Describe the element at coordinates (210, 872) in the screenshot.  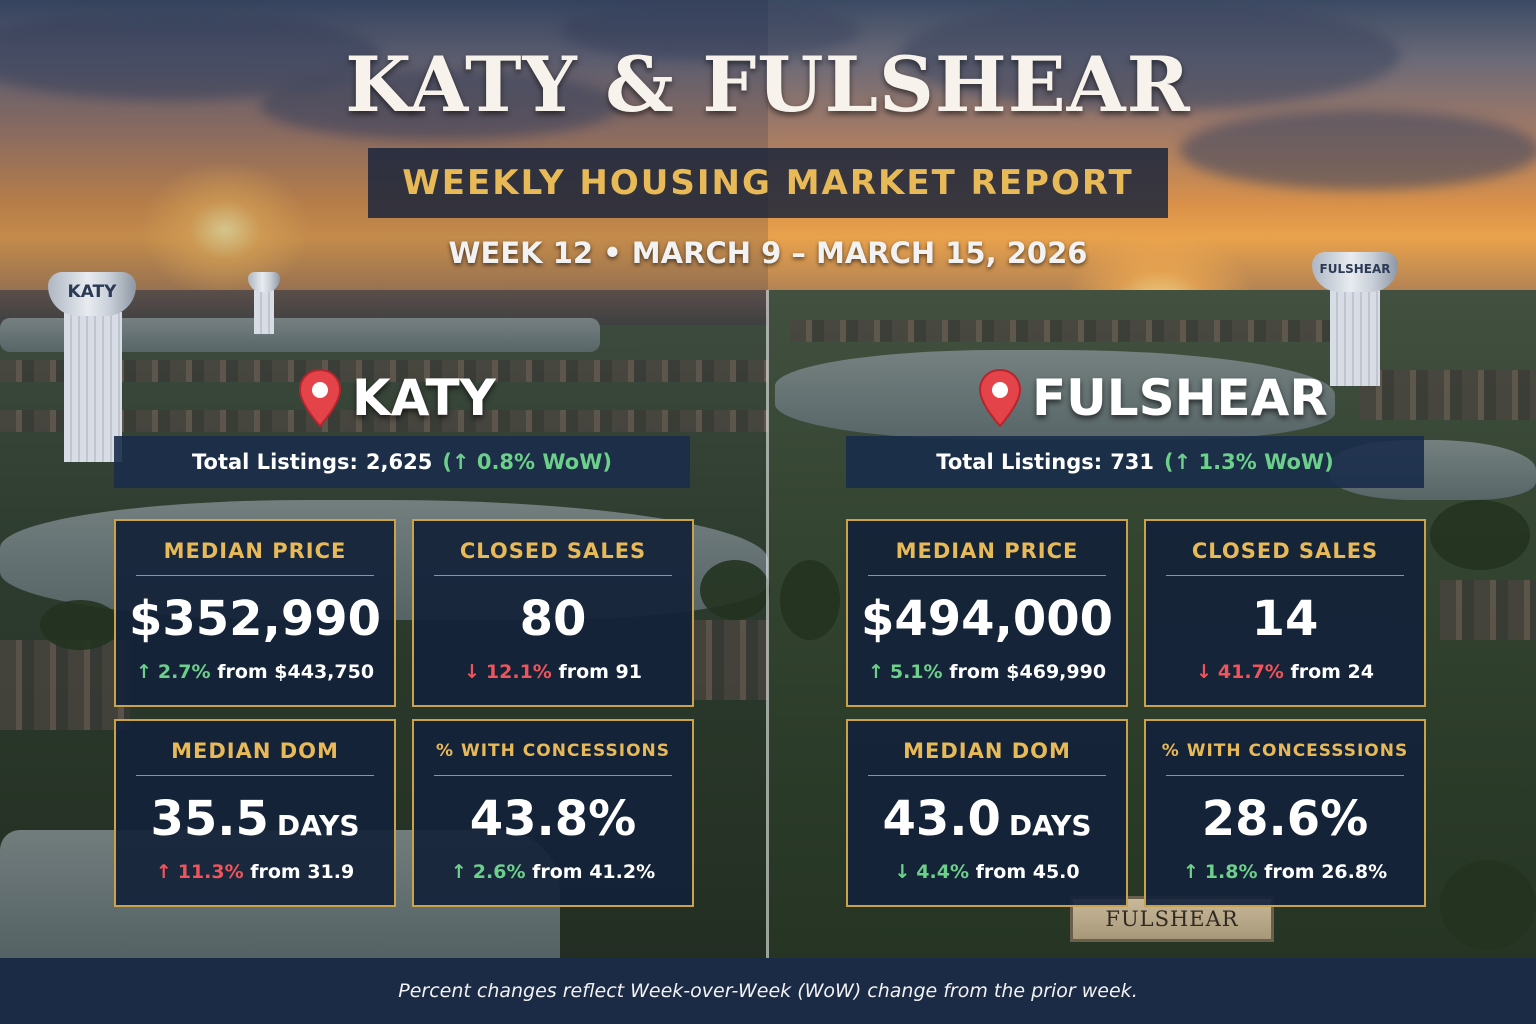
I see `change-pct: 11.3%` at that location.